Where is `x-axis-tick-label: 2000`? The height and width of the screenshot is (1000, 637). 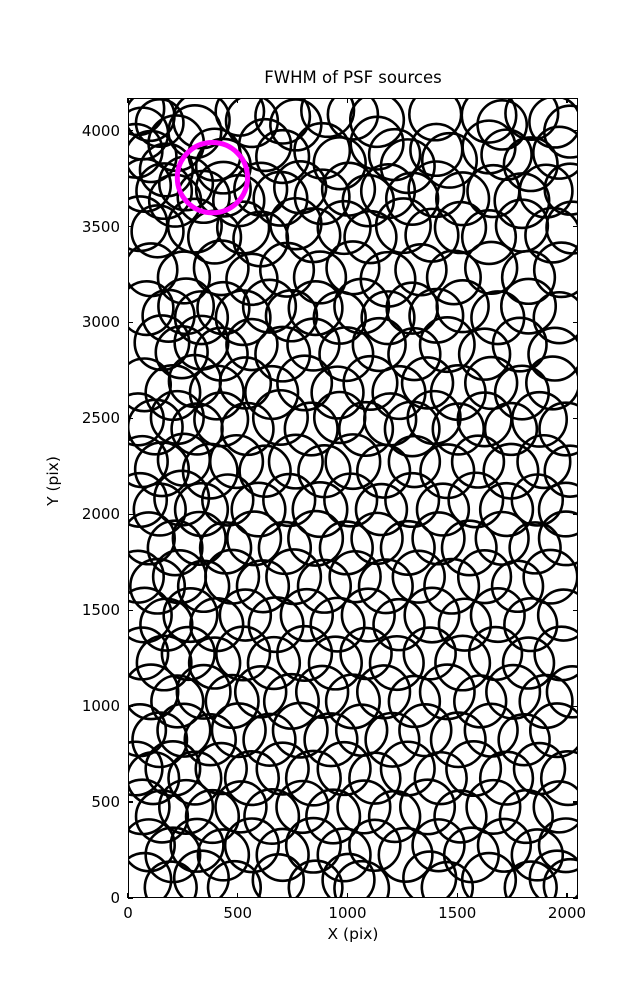
x-axis-tick-label: 2000 is located at coordinates (567, 913).